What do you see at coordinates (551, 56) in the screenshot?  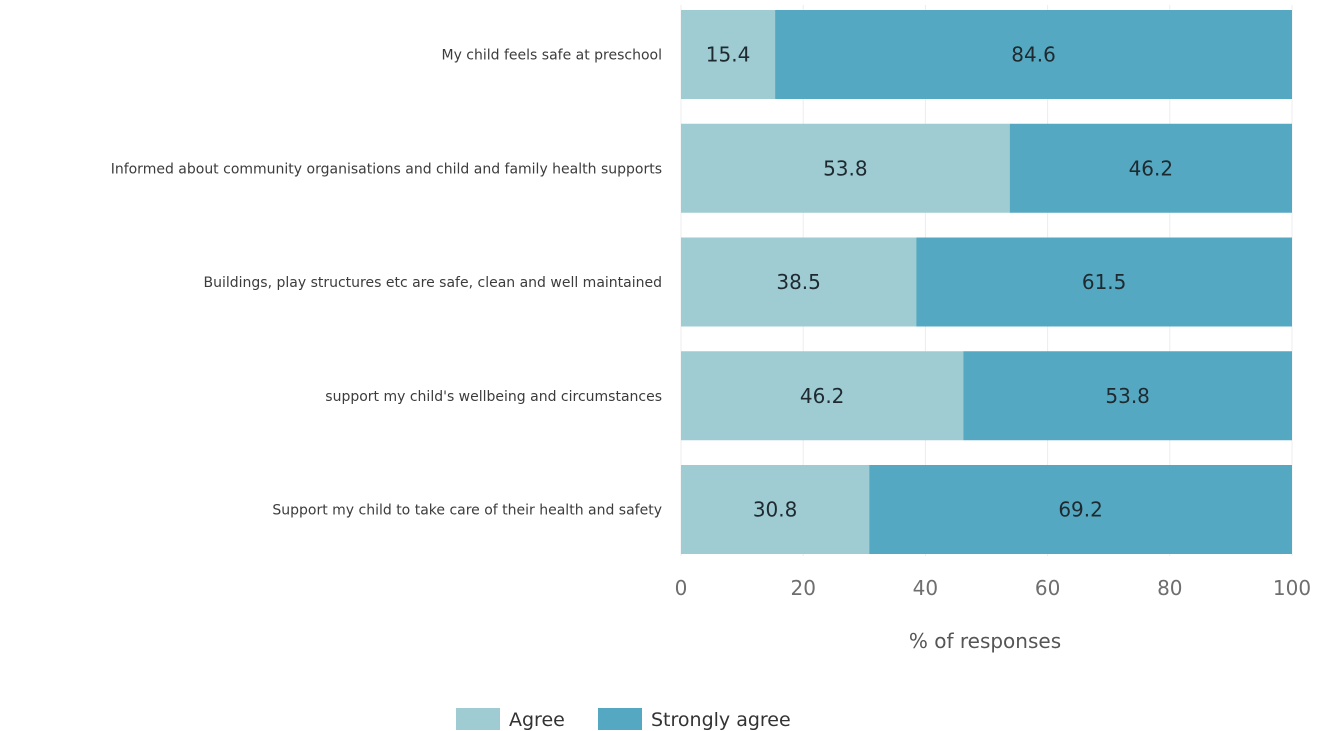 I see `category-label: My child feels safe at preschool` at bounding box center [551, 56].